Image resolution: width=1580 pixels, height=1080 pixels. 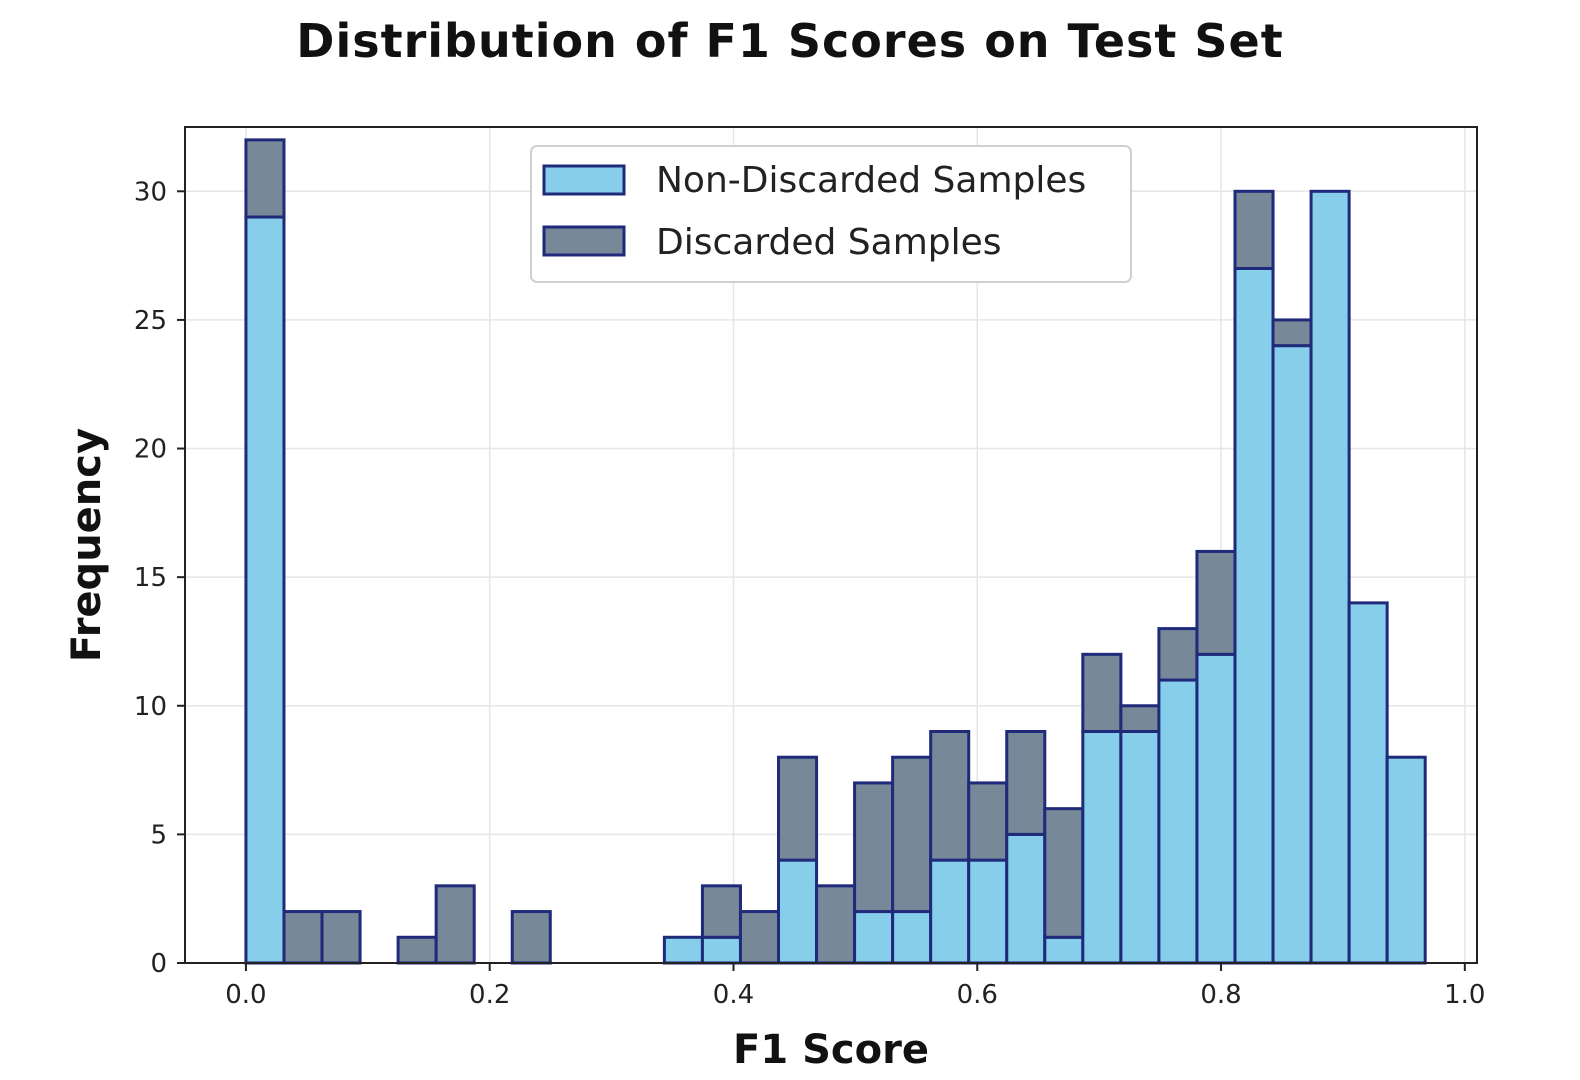 I want to click on x-tick-label: 0.4, so click(x=733, y=995).